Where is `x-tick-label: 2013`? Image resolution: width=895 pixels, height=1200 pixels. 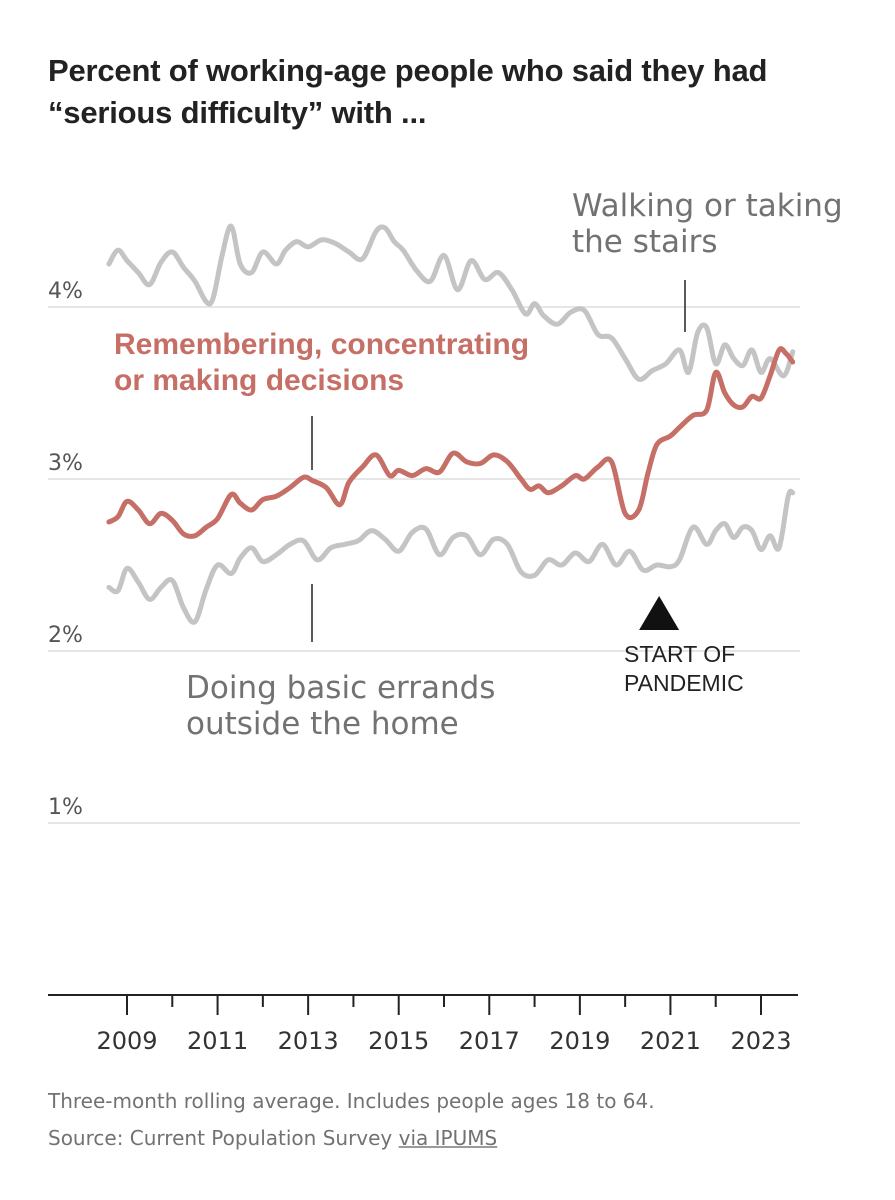
x-tick-label: 2013 is located at coordinates (308, 1041).